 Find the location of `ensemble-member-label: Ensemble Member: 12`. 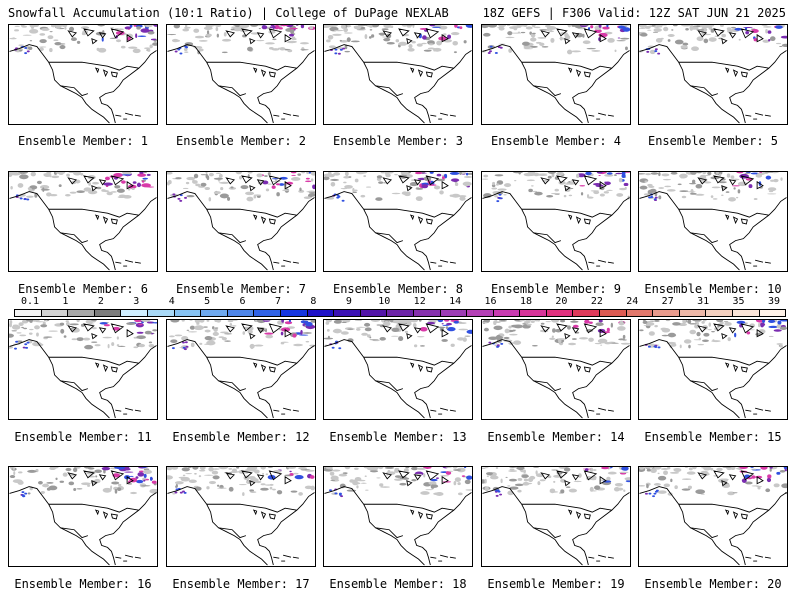

ensemble-member-label: Ensemble Member: 12 is located at coordinates (241, 437).